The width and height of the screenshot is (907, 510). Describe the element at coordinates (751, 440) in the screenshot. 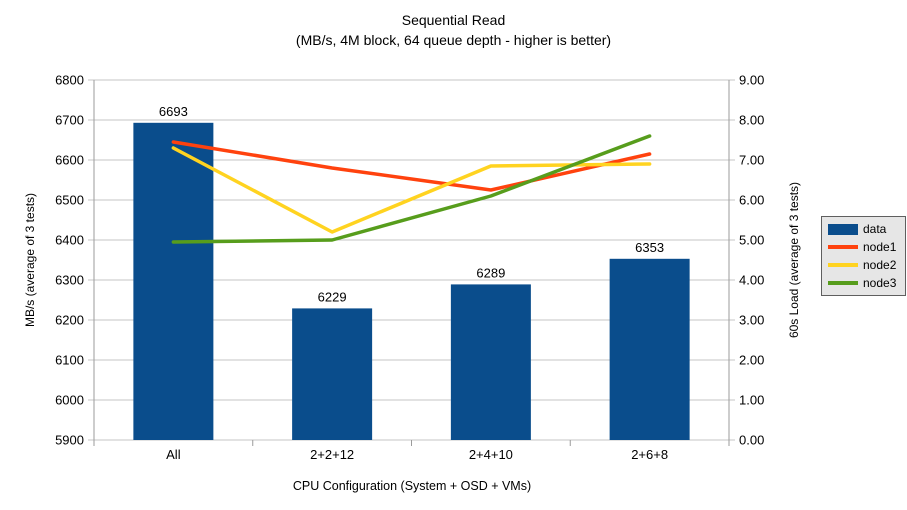

I see `right-axis-tick-label: 0.00` at that location.